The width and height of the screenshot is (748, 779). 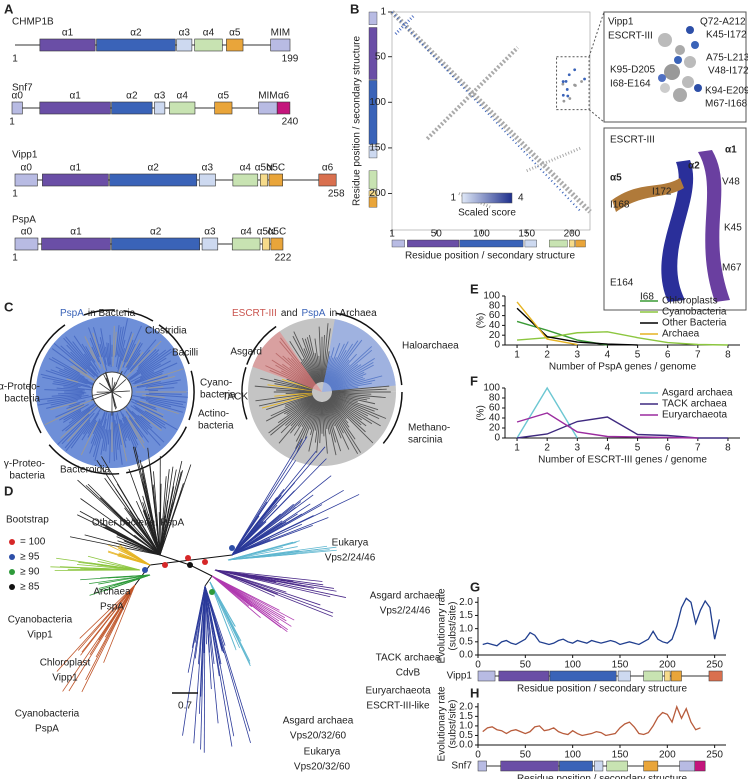 What do you see at coordinates (466, 655) in the screenshot?
I see `y-tick-label: 0.0` at bounding box center [466, 655].